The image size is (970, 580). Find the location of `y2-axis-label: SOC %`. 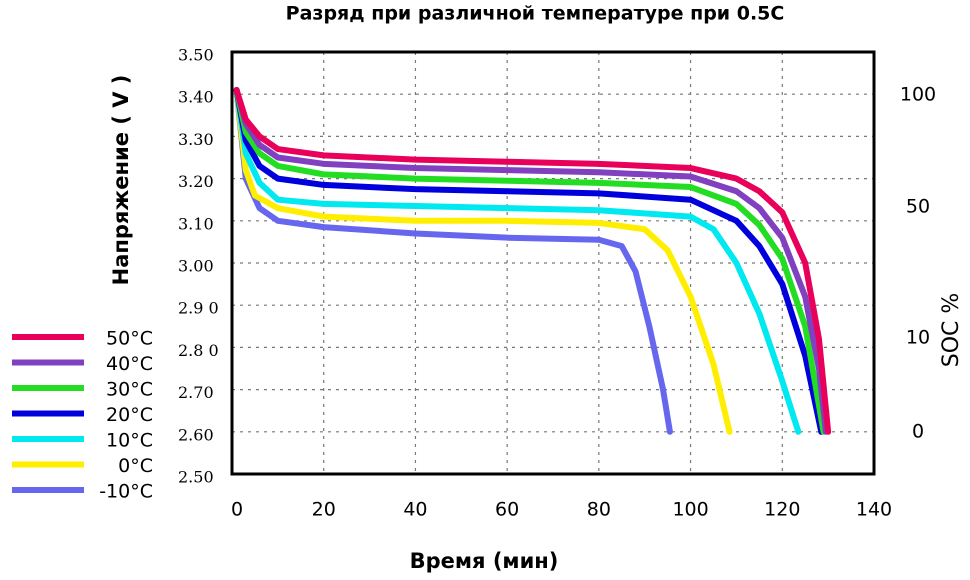

y2-axis-label: SOC % is located at coordinates (951, 330).